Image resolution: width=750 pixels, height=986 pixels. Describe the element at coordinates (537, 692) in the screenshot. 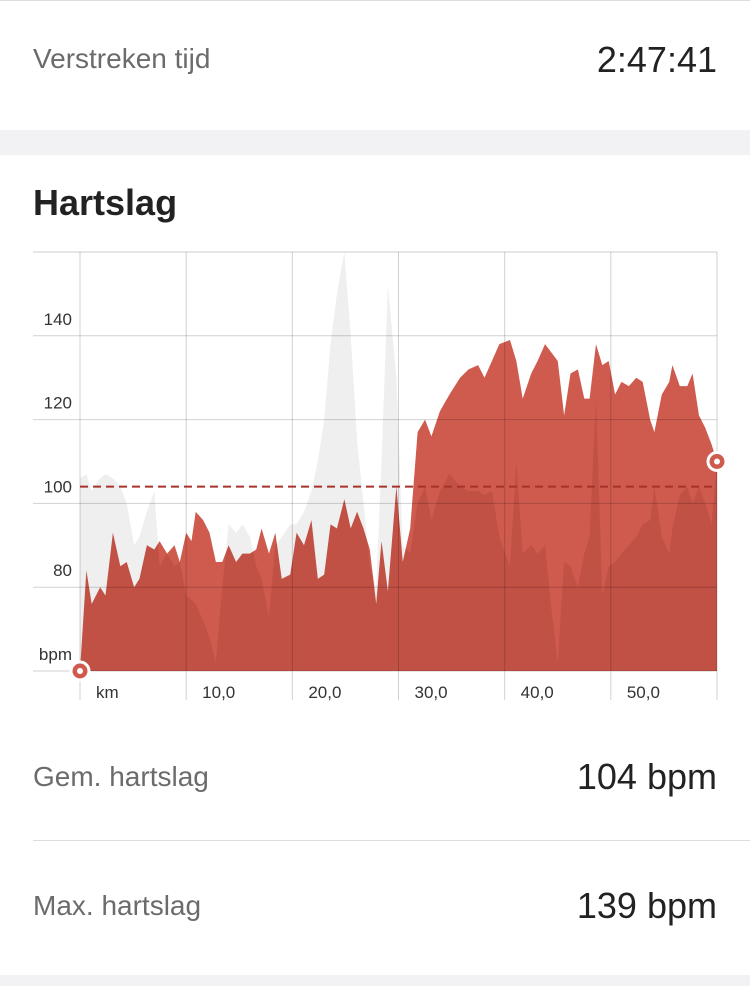

I see `x-tick-label: 40,0` at that location.